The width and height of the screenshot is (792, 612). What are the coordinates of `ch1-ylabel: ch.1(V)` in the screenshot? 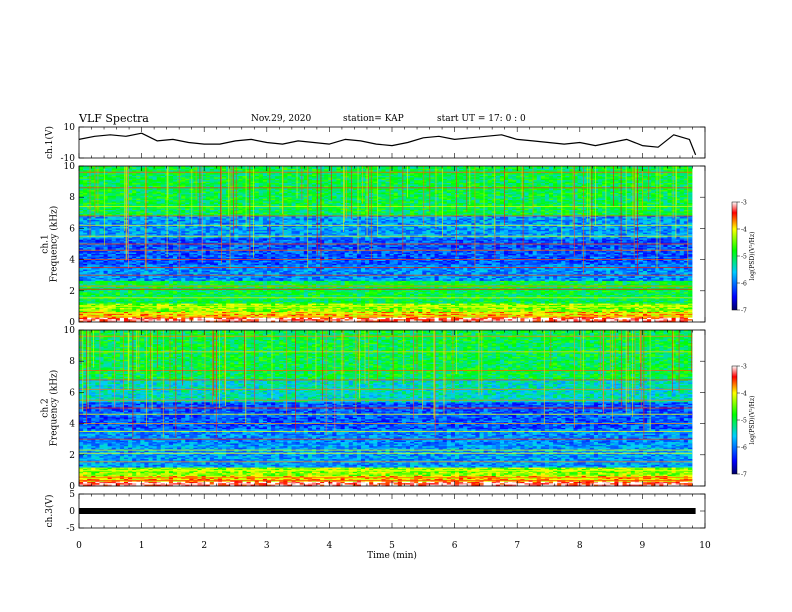 It's located at (49, 142).